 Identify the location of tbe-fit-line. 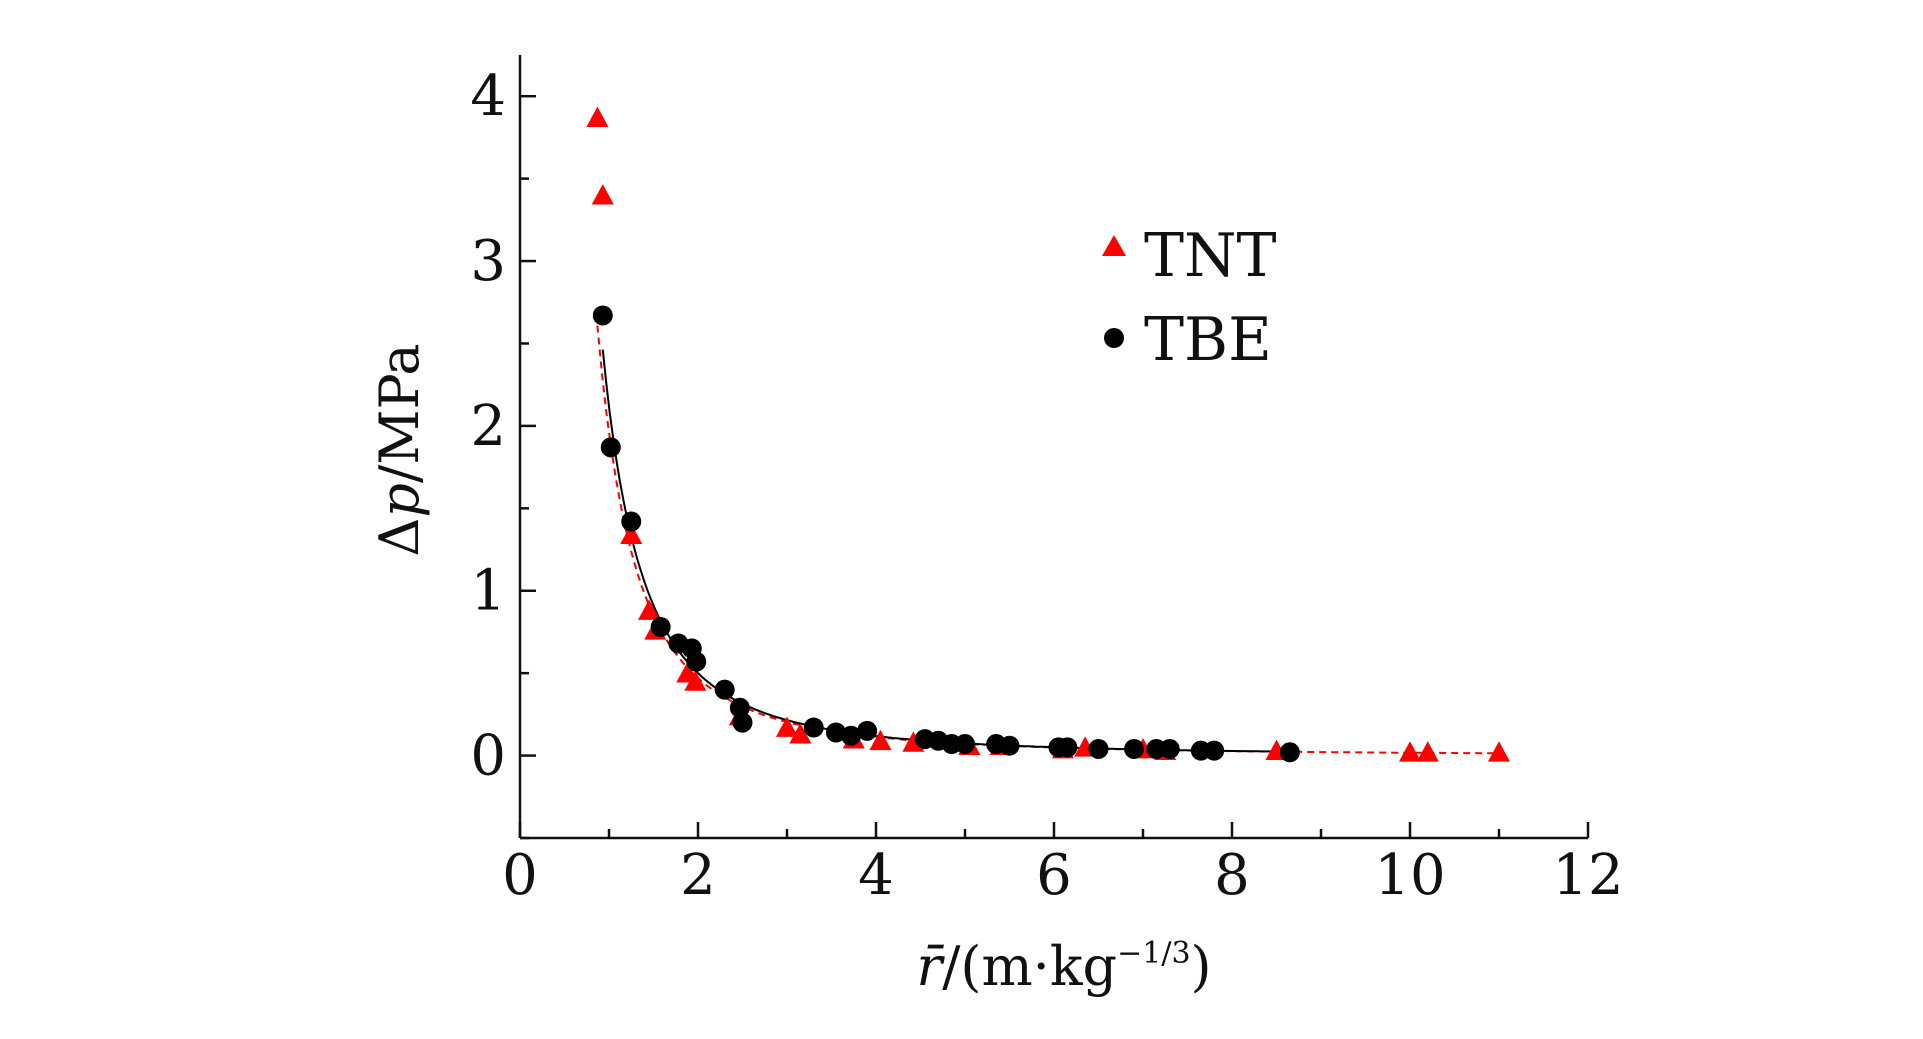
(945, 551).